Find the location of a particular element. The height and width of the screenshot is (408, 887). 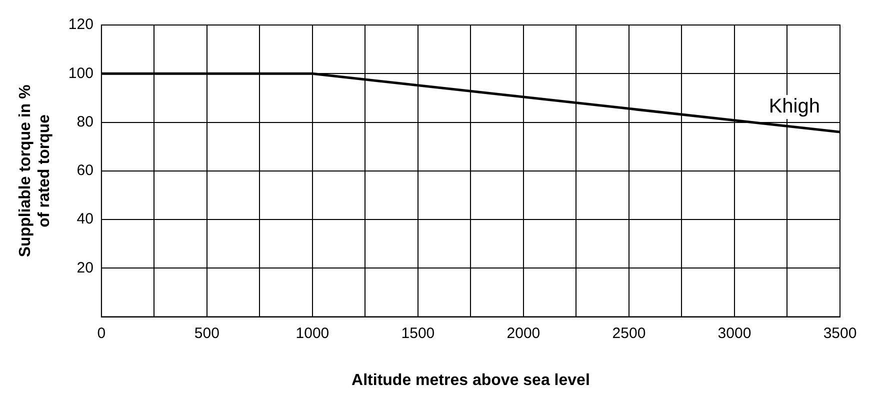

x-tick-label: 3000 is located at coordinates (735, 333).